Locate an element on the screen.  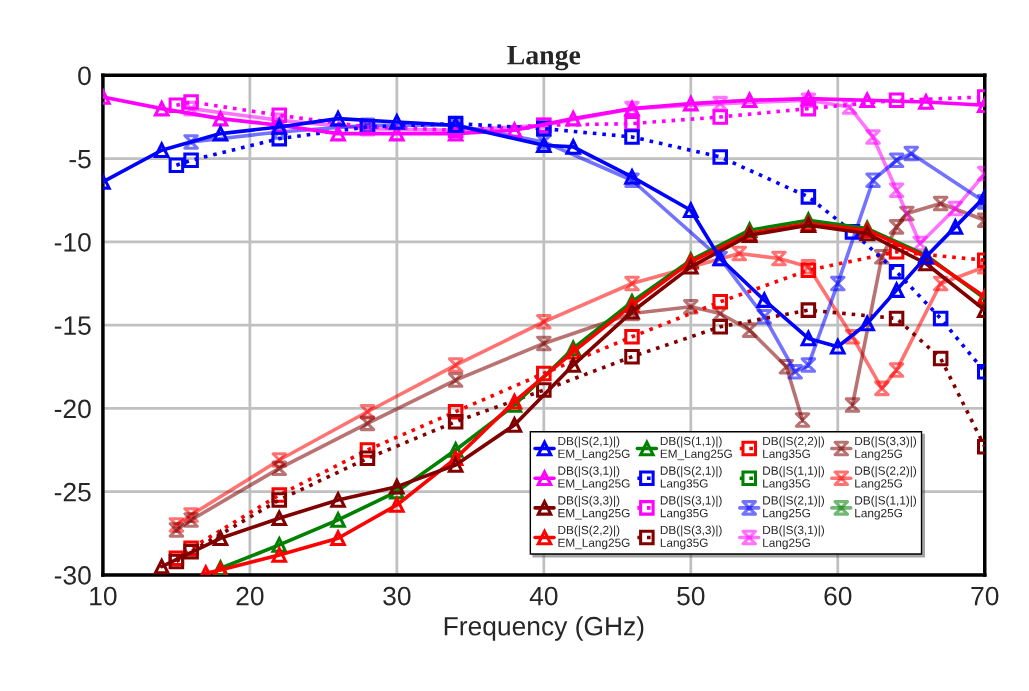
legend-label: DB(|S(2,2)|) Lang25G is located at coordinates (886, 478).